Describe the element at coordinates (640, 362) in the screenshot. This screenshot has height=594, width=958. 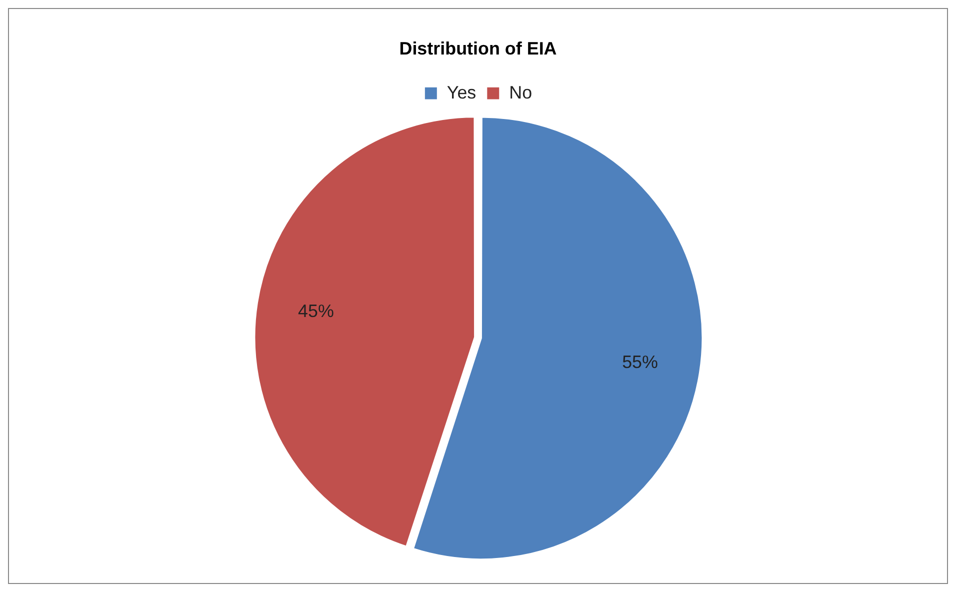
I see `data-label: 55%` at that location.